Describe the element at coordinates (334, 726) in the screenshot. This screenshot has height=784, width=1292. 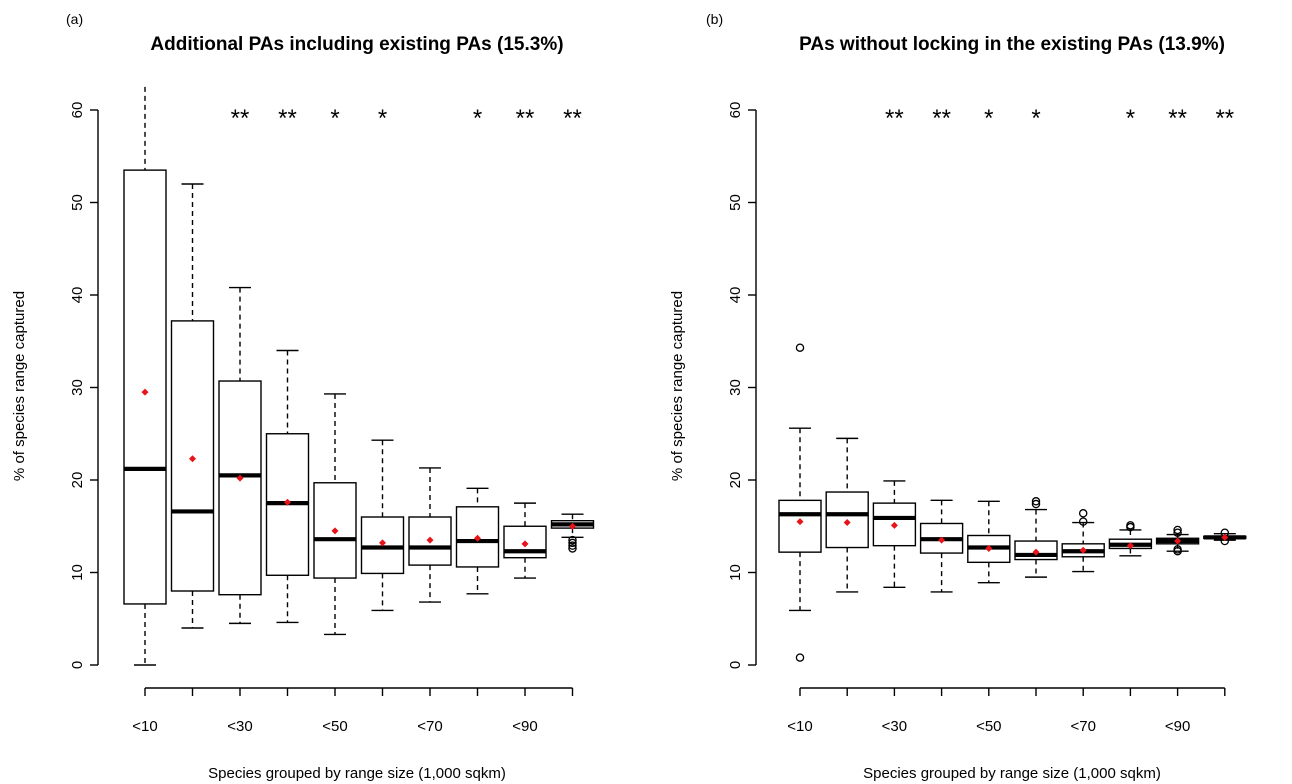
I see `x-tick-label: <50` at that location.